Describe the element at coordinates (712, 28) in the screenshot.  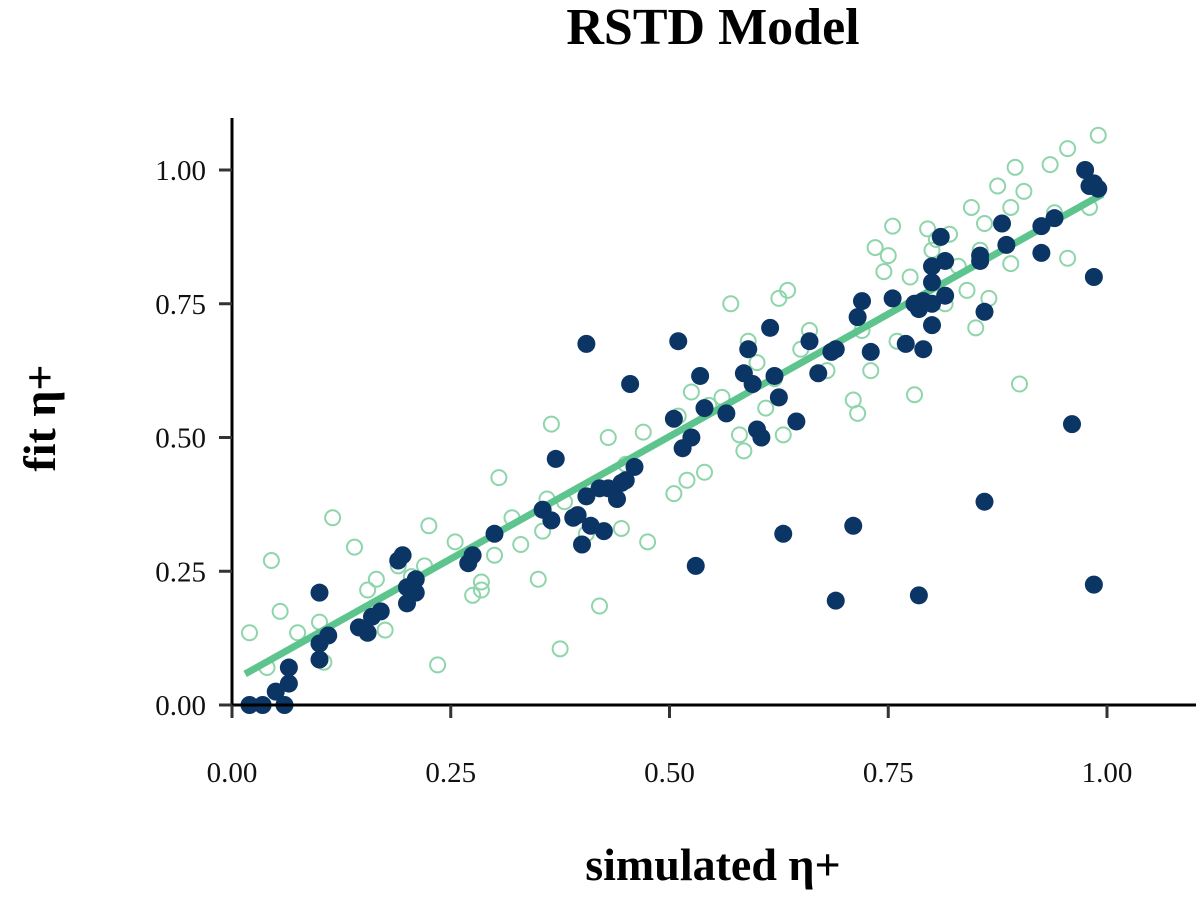
I see `chart-title: RSTD Model` at that location.